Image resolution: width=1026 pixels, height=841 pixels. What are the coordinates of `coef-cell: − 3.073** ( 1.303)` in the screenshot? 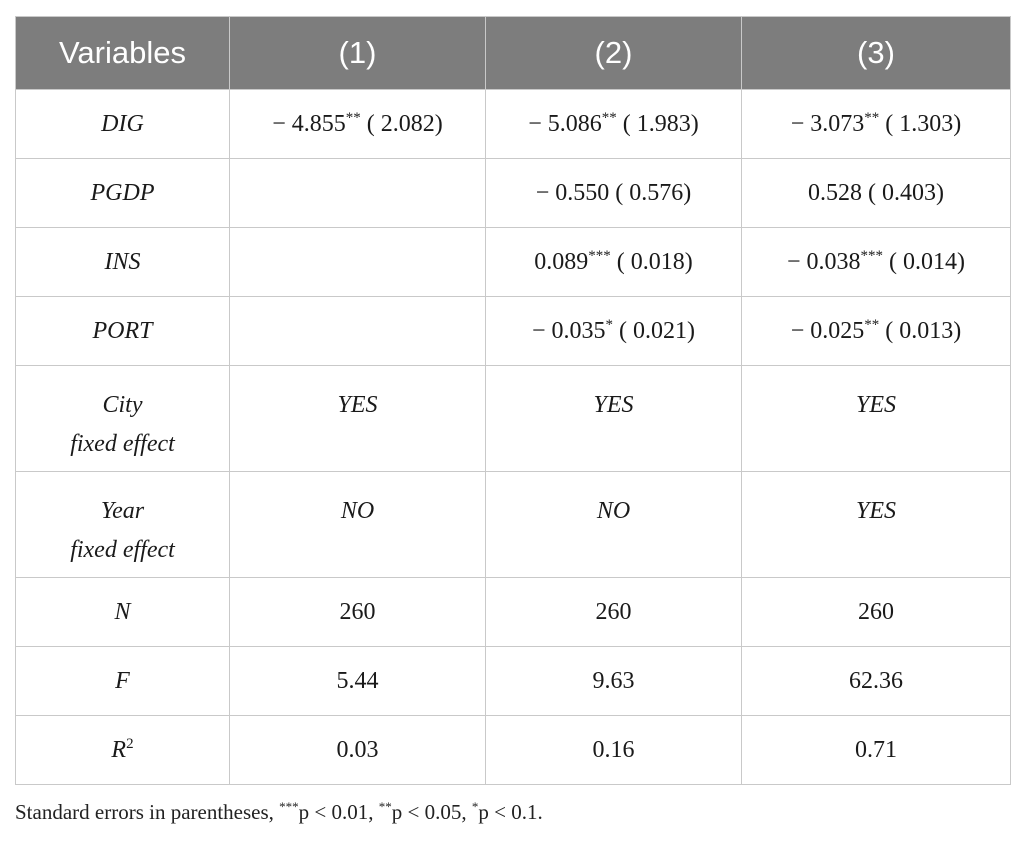 It's located at (876, 124).